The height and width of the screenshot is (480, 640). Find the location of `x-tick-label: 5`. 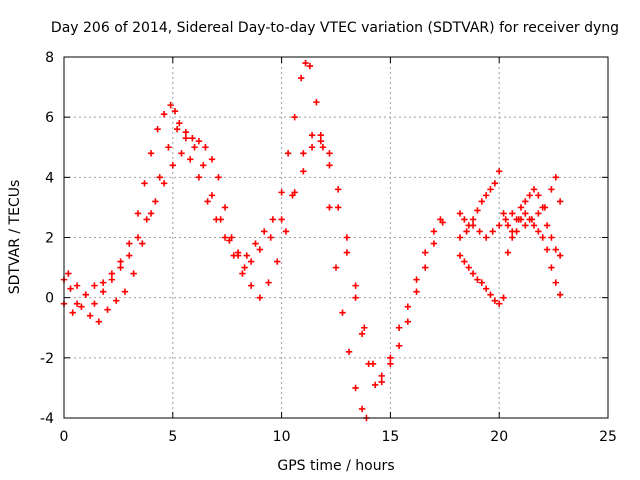

x-tick-label: 5 is located at coordinates (172, 437).